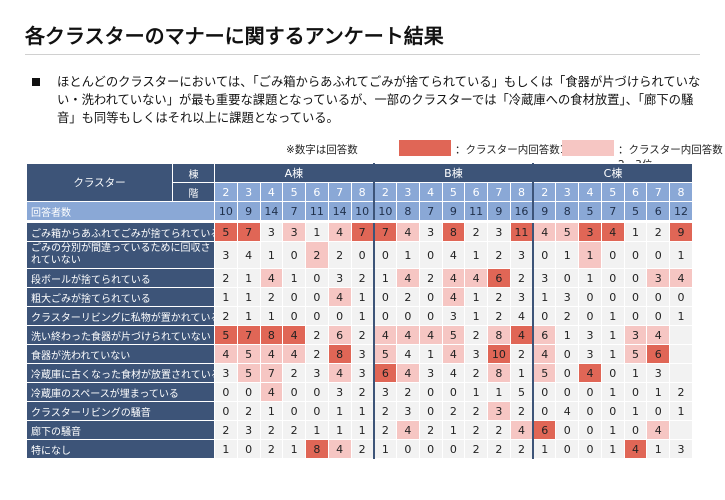 The image size is (725, 500). I want to click on floor-header-cell: 8, so click(362, 192).